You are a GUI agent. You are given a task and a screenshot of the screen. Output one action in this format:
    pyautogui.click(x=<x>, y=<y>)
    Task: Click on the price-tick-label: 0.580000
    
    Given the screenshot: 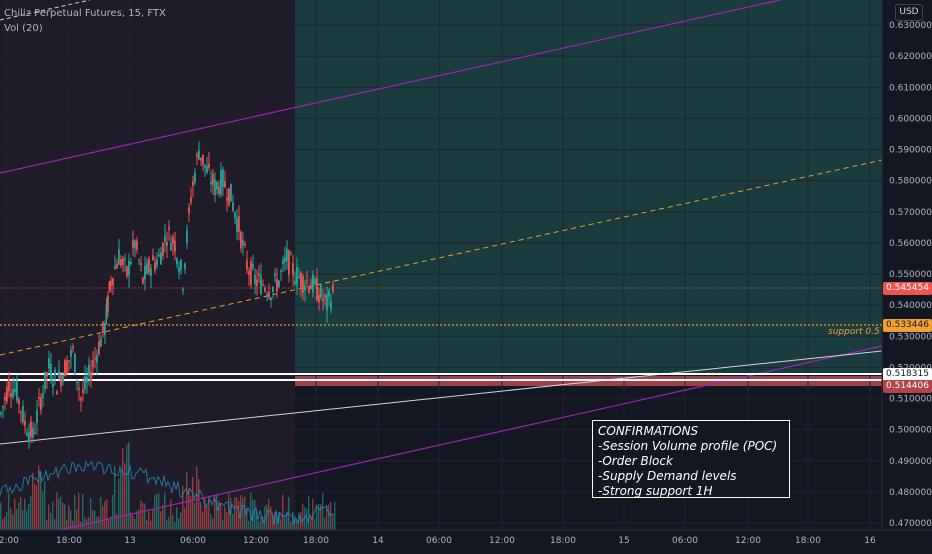 What is the action you would take?
    pyautogui.click(x=910, y=182)
    